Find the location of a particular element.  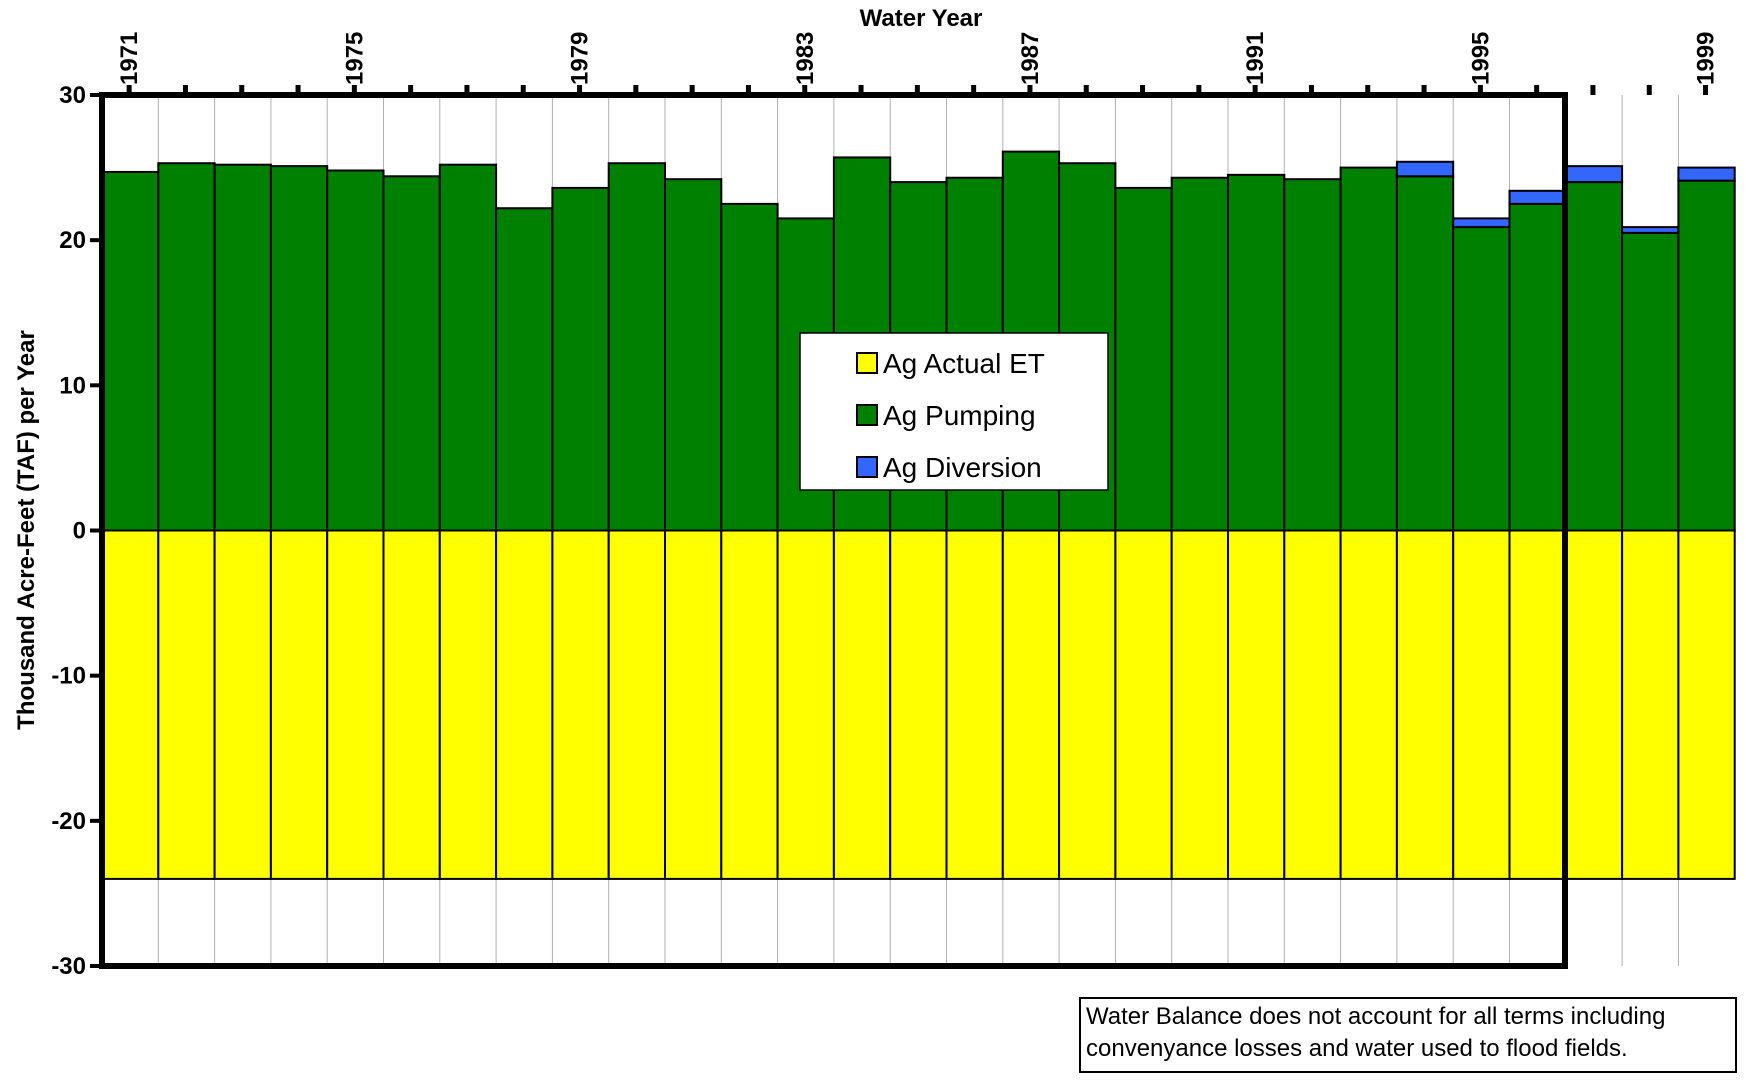

bar-ag-pumping-1978 is located at coordinates (524, 369).